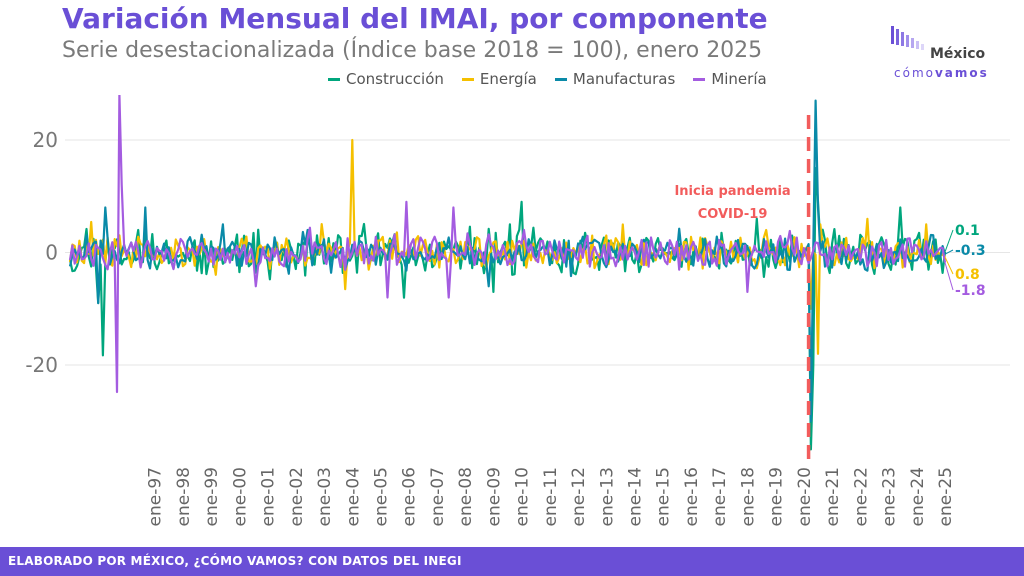  I want to click on x-tick-label: ene-06, so click(410, 496).